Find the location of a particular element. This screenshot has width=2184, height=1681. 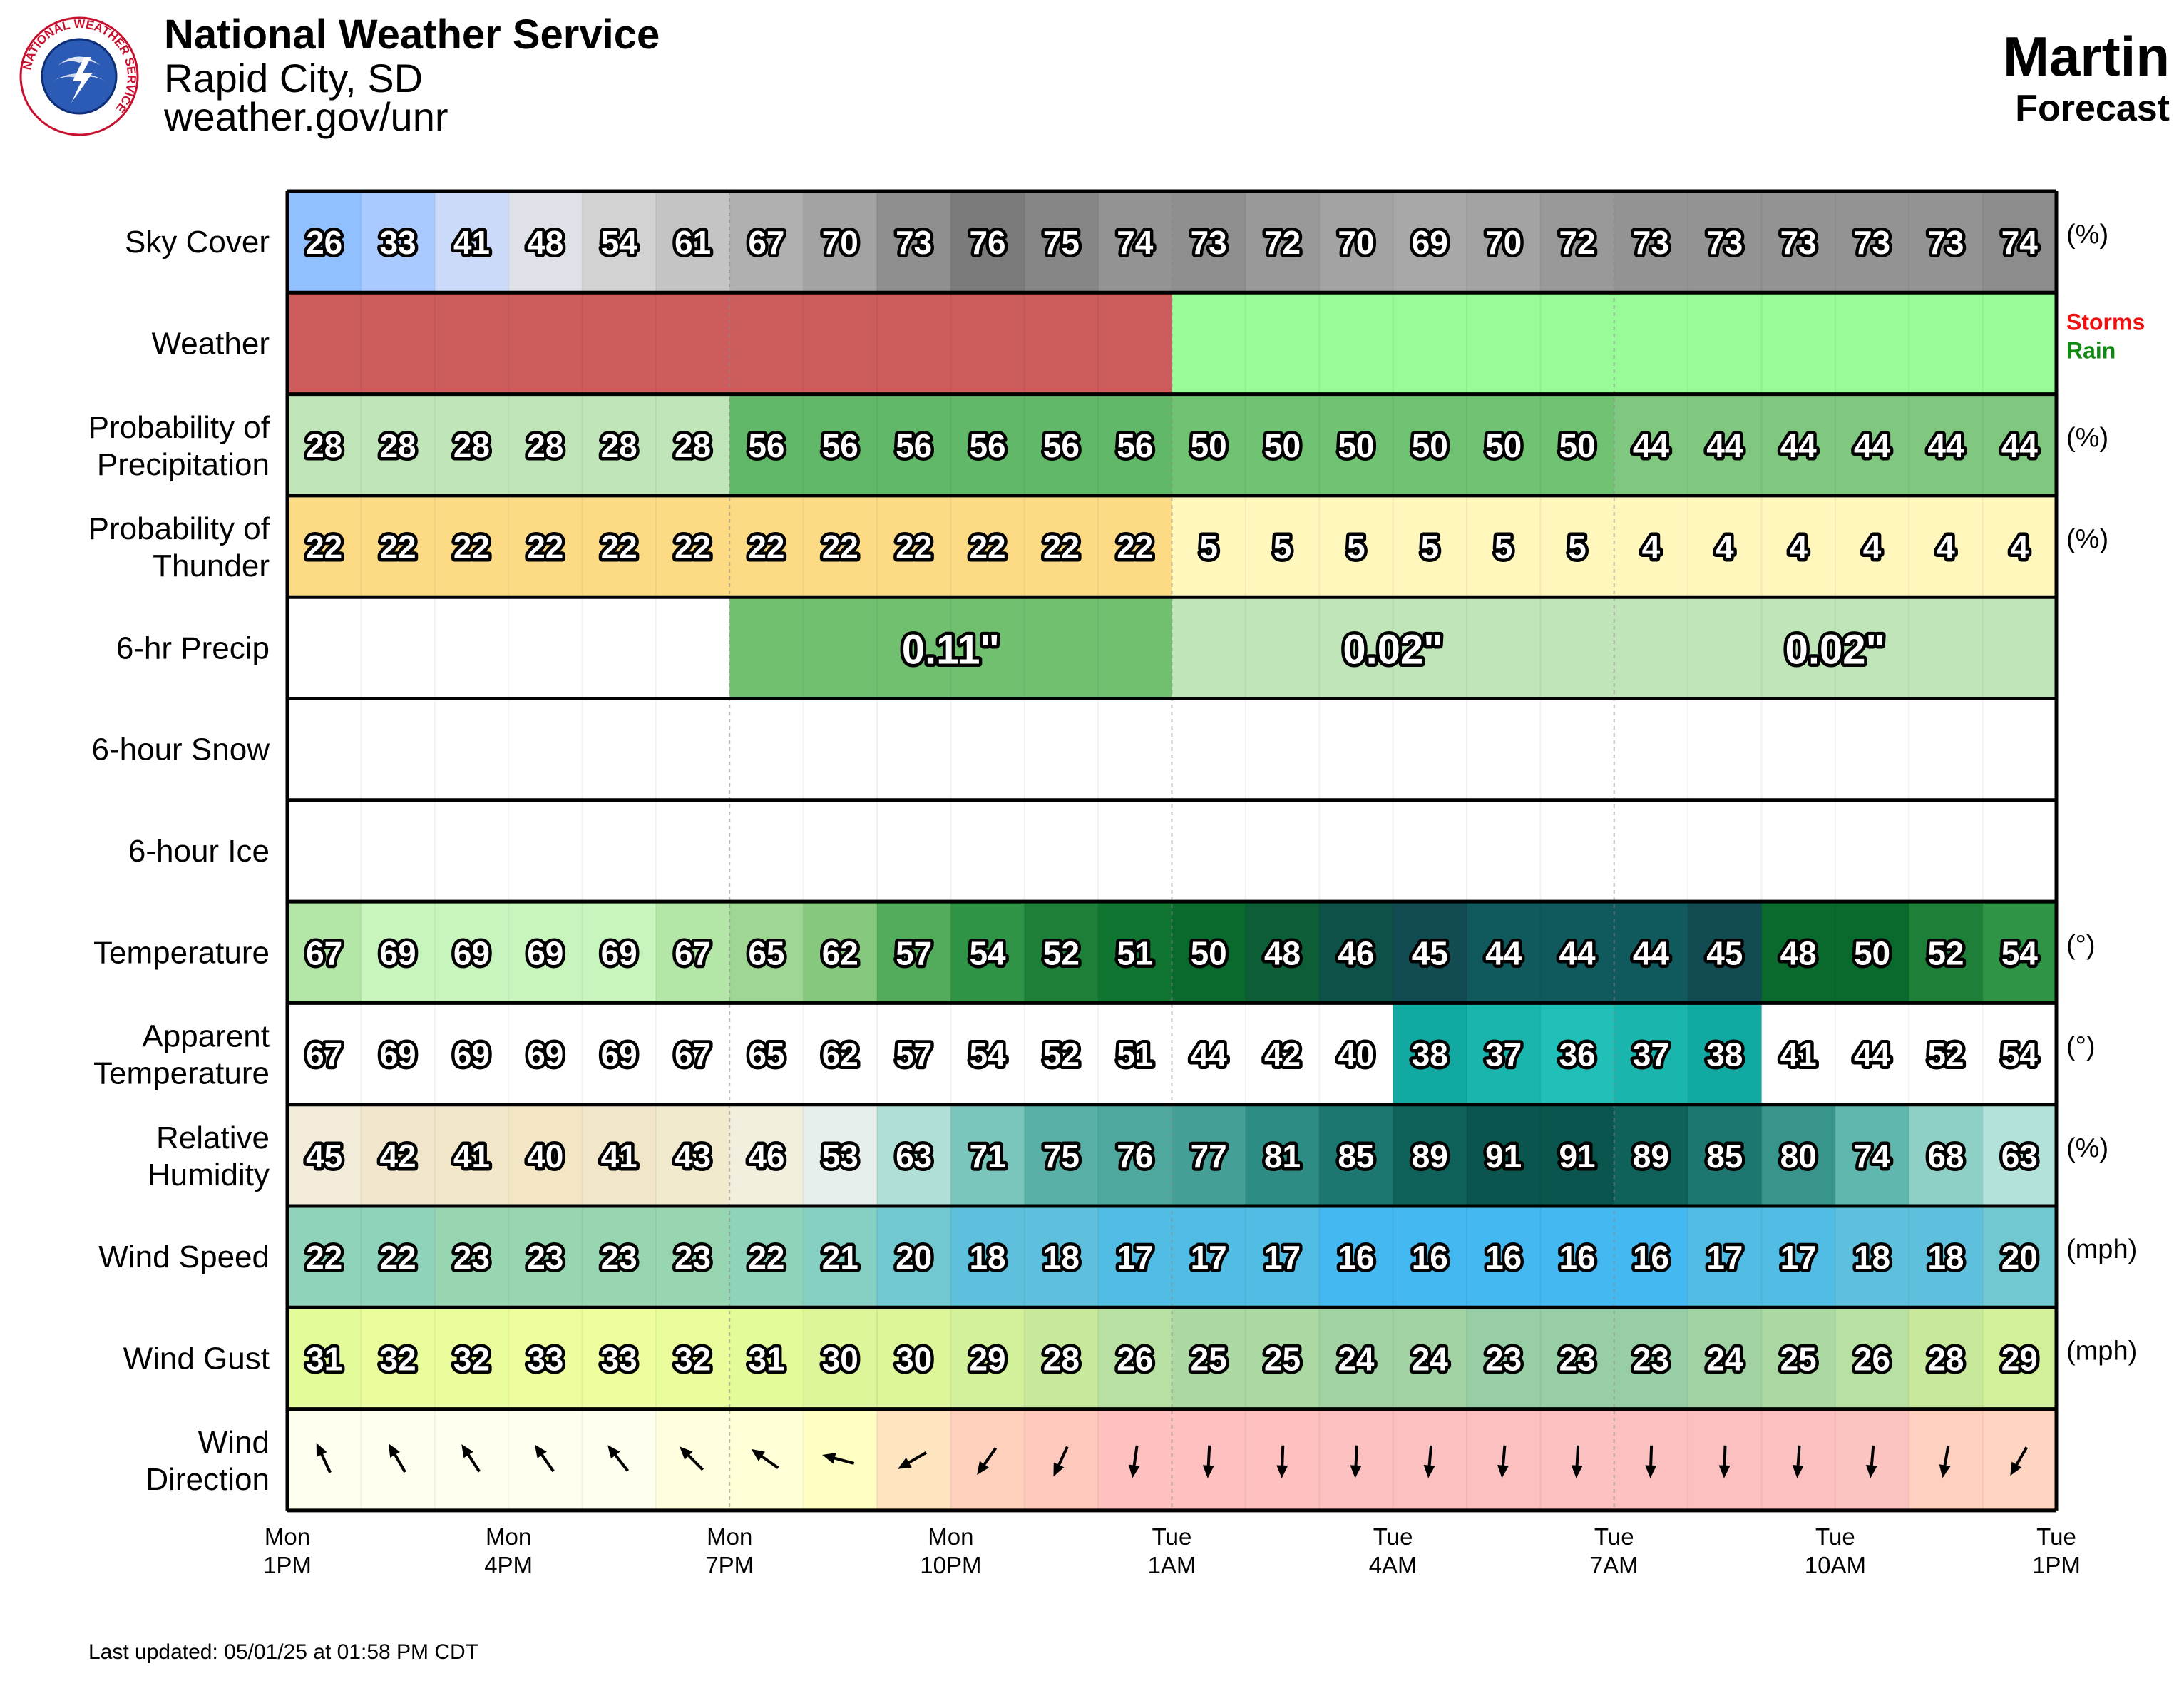

value-label: 52 is located at coordinates (1061, 952).